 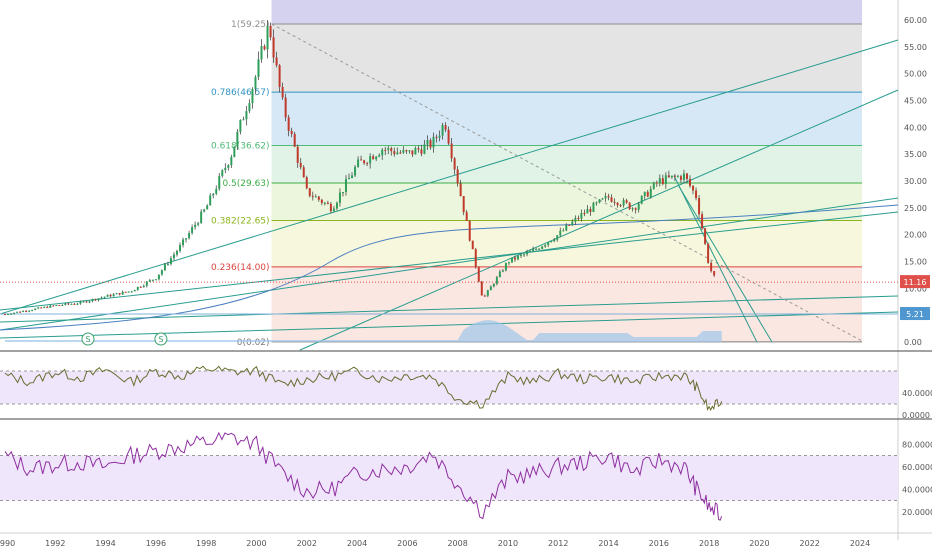 I want to click on x-tick-label: 2004, so click(x=357, y=543).